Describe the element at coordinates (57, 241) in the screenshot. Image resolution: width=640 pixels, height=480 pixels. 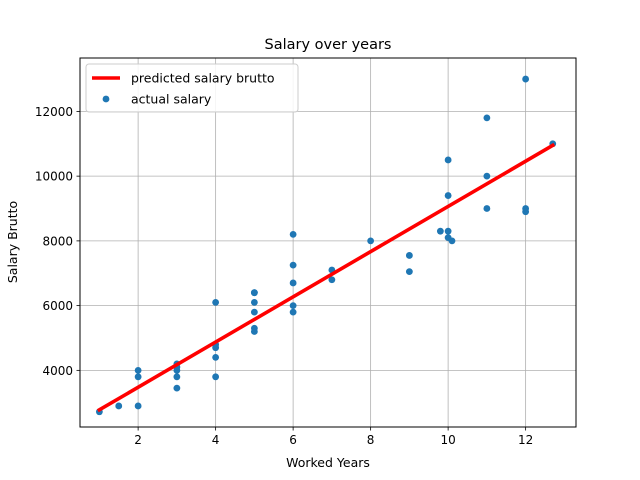
I see `y-tick-label: 8000` at that location.